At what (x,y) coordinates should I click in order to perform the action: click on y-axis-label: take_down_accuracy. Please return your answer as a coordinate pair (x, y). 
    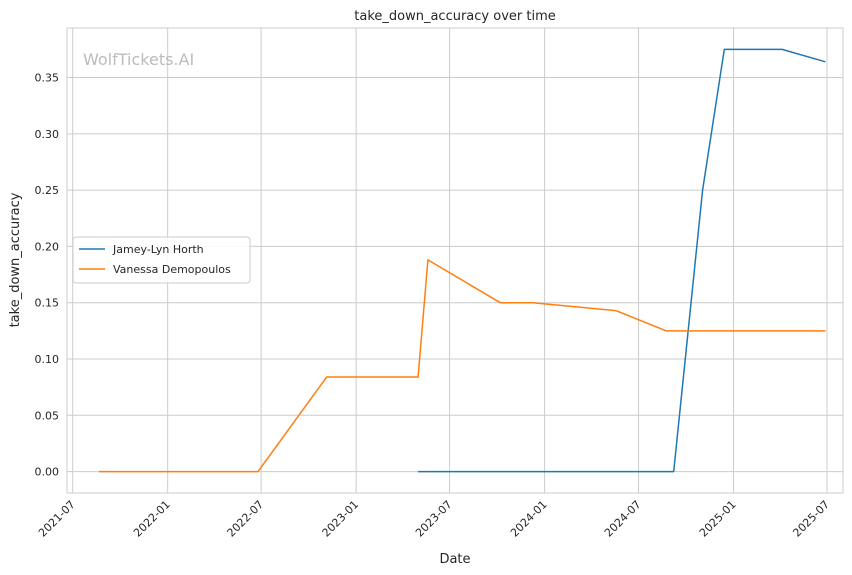
    Looking at the image, I should click on (15, 259).